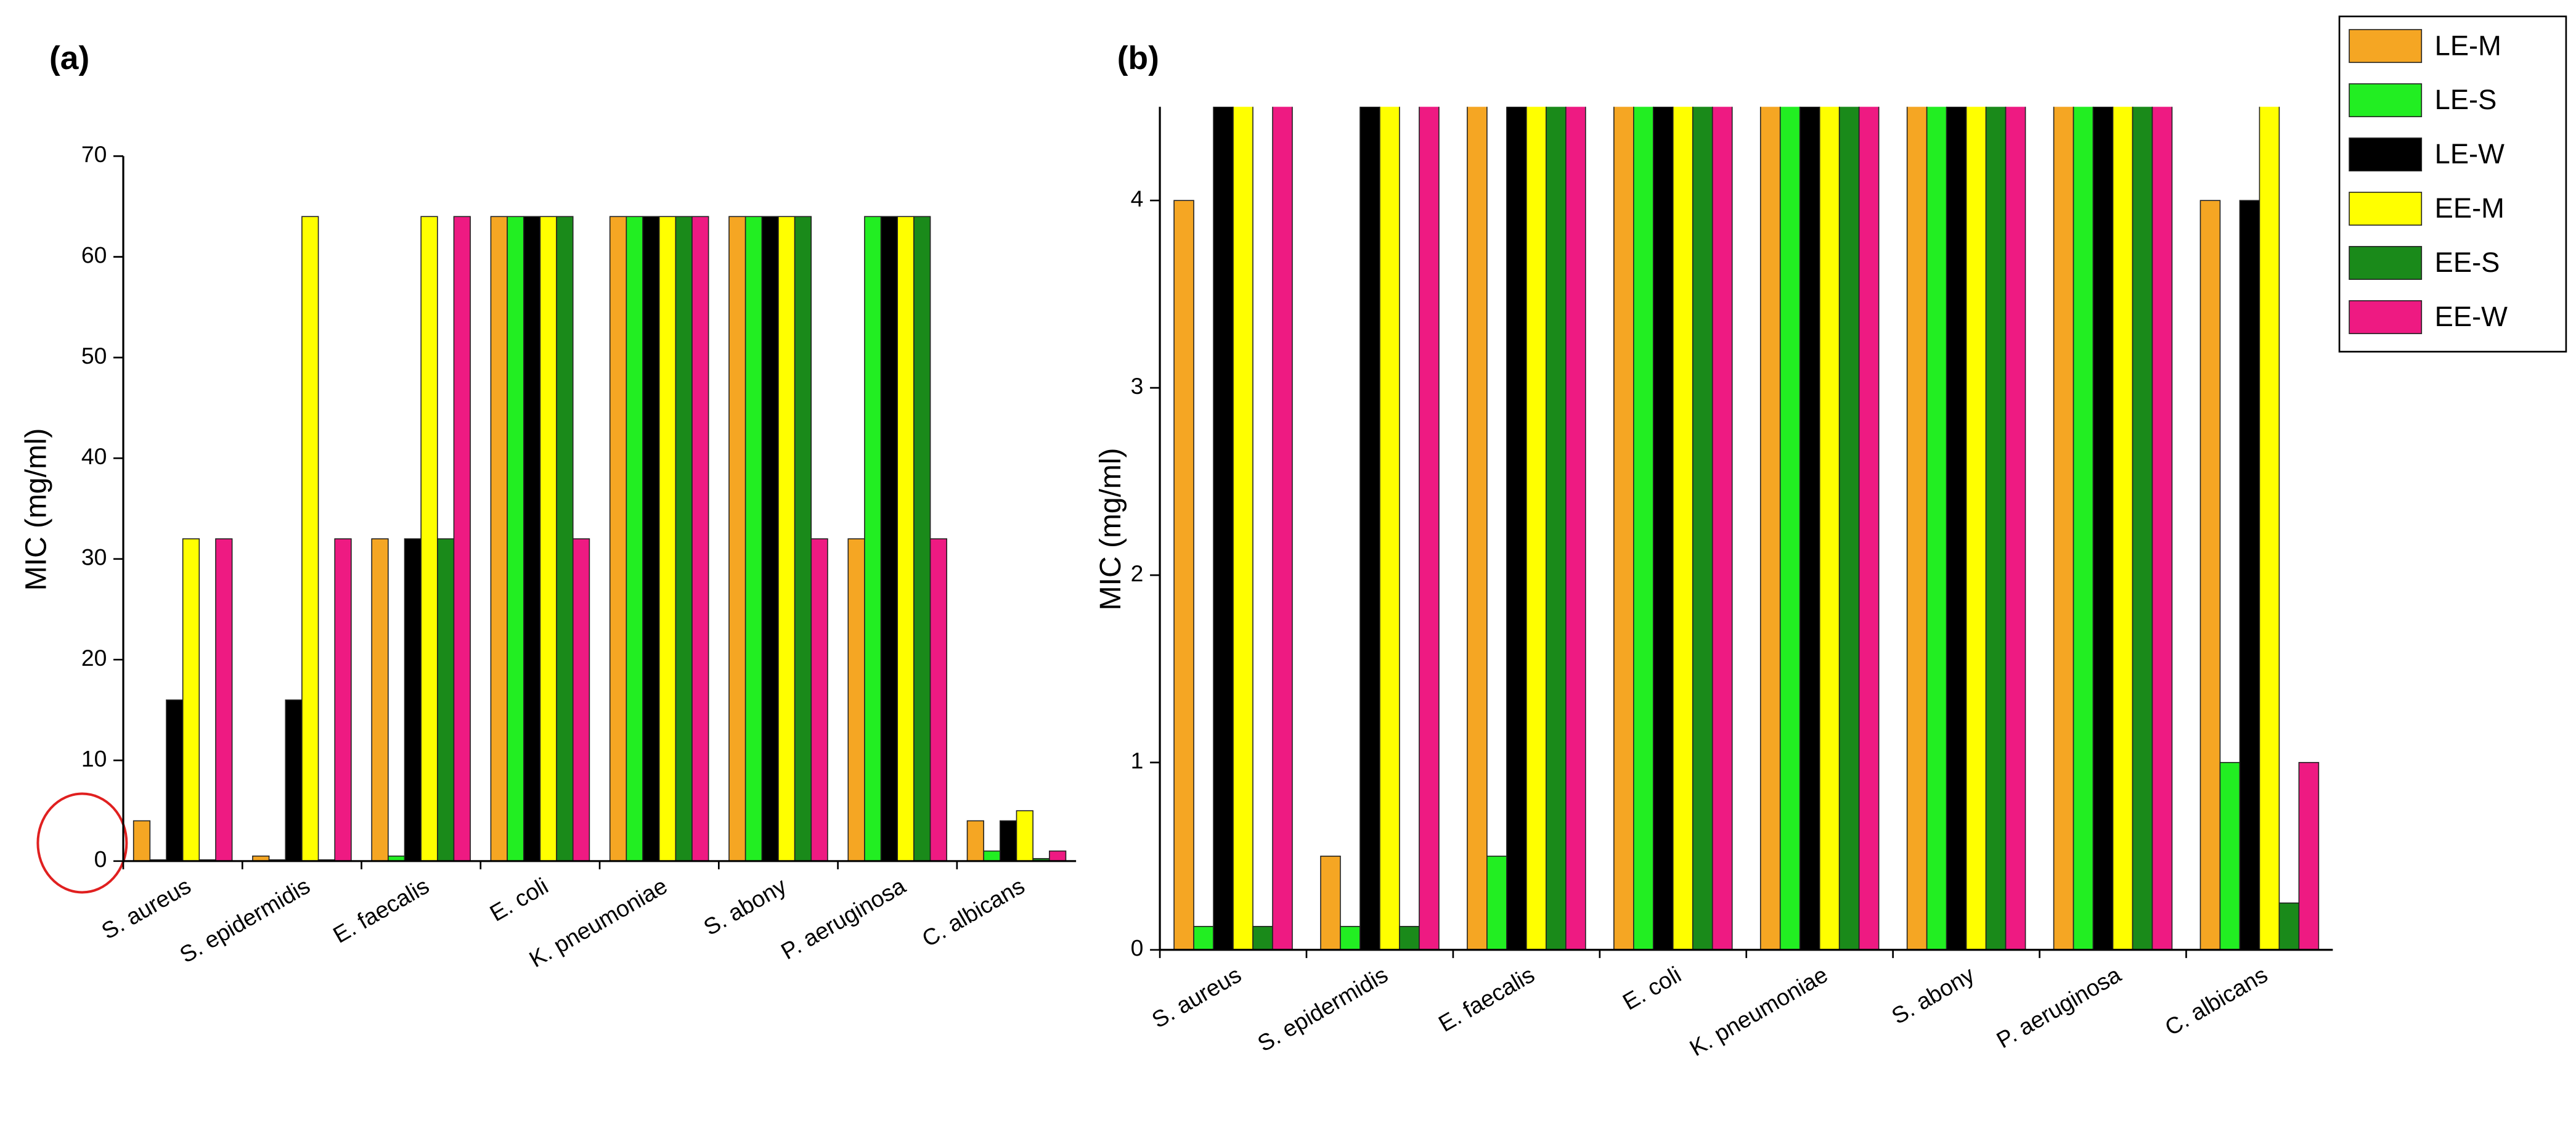 This screenshot has height=1138, width=2576. I want to click on y-tick-label: 50, so click(94, 356).